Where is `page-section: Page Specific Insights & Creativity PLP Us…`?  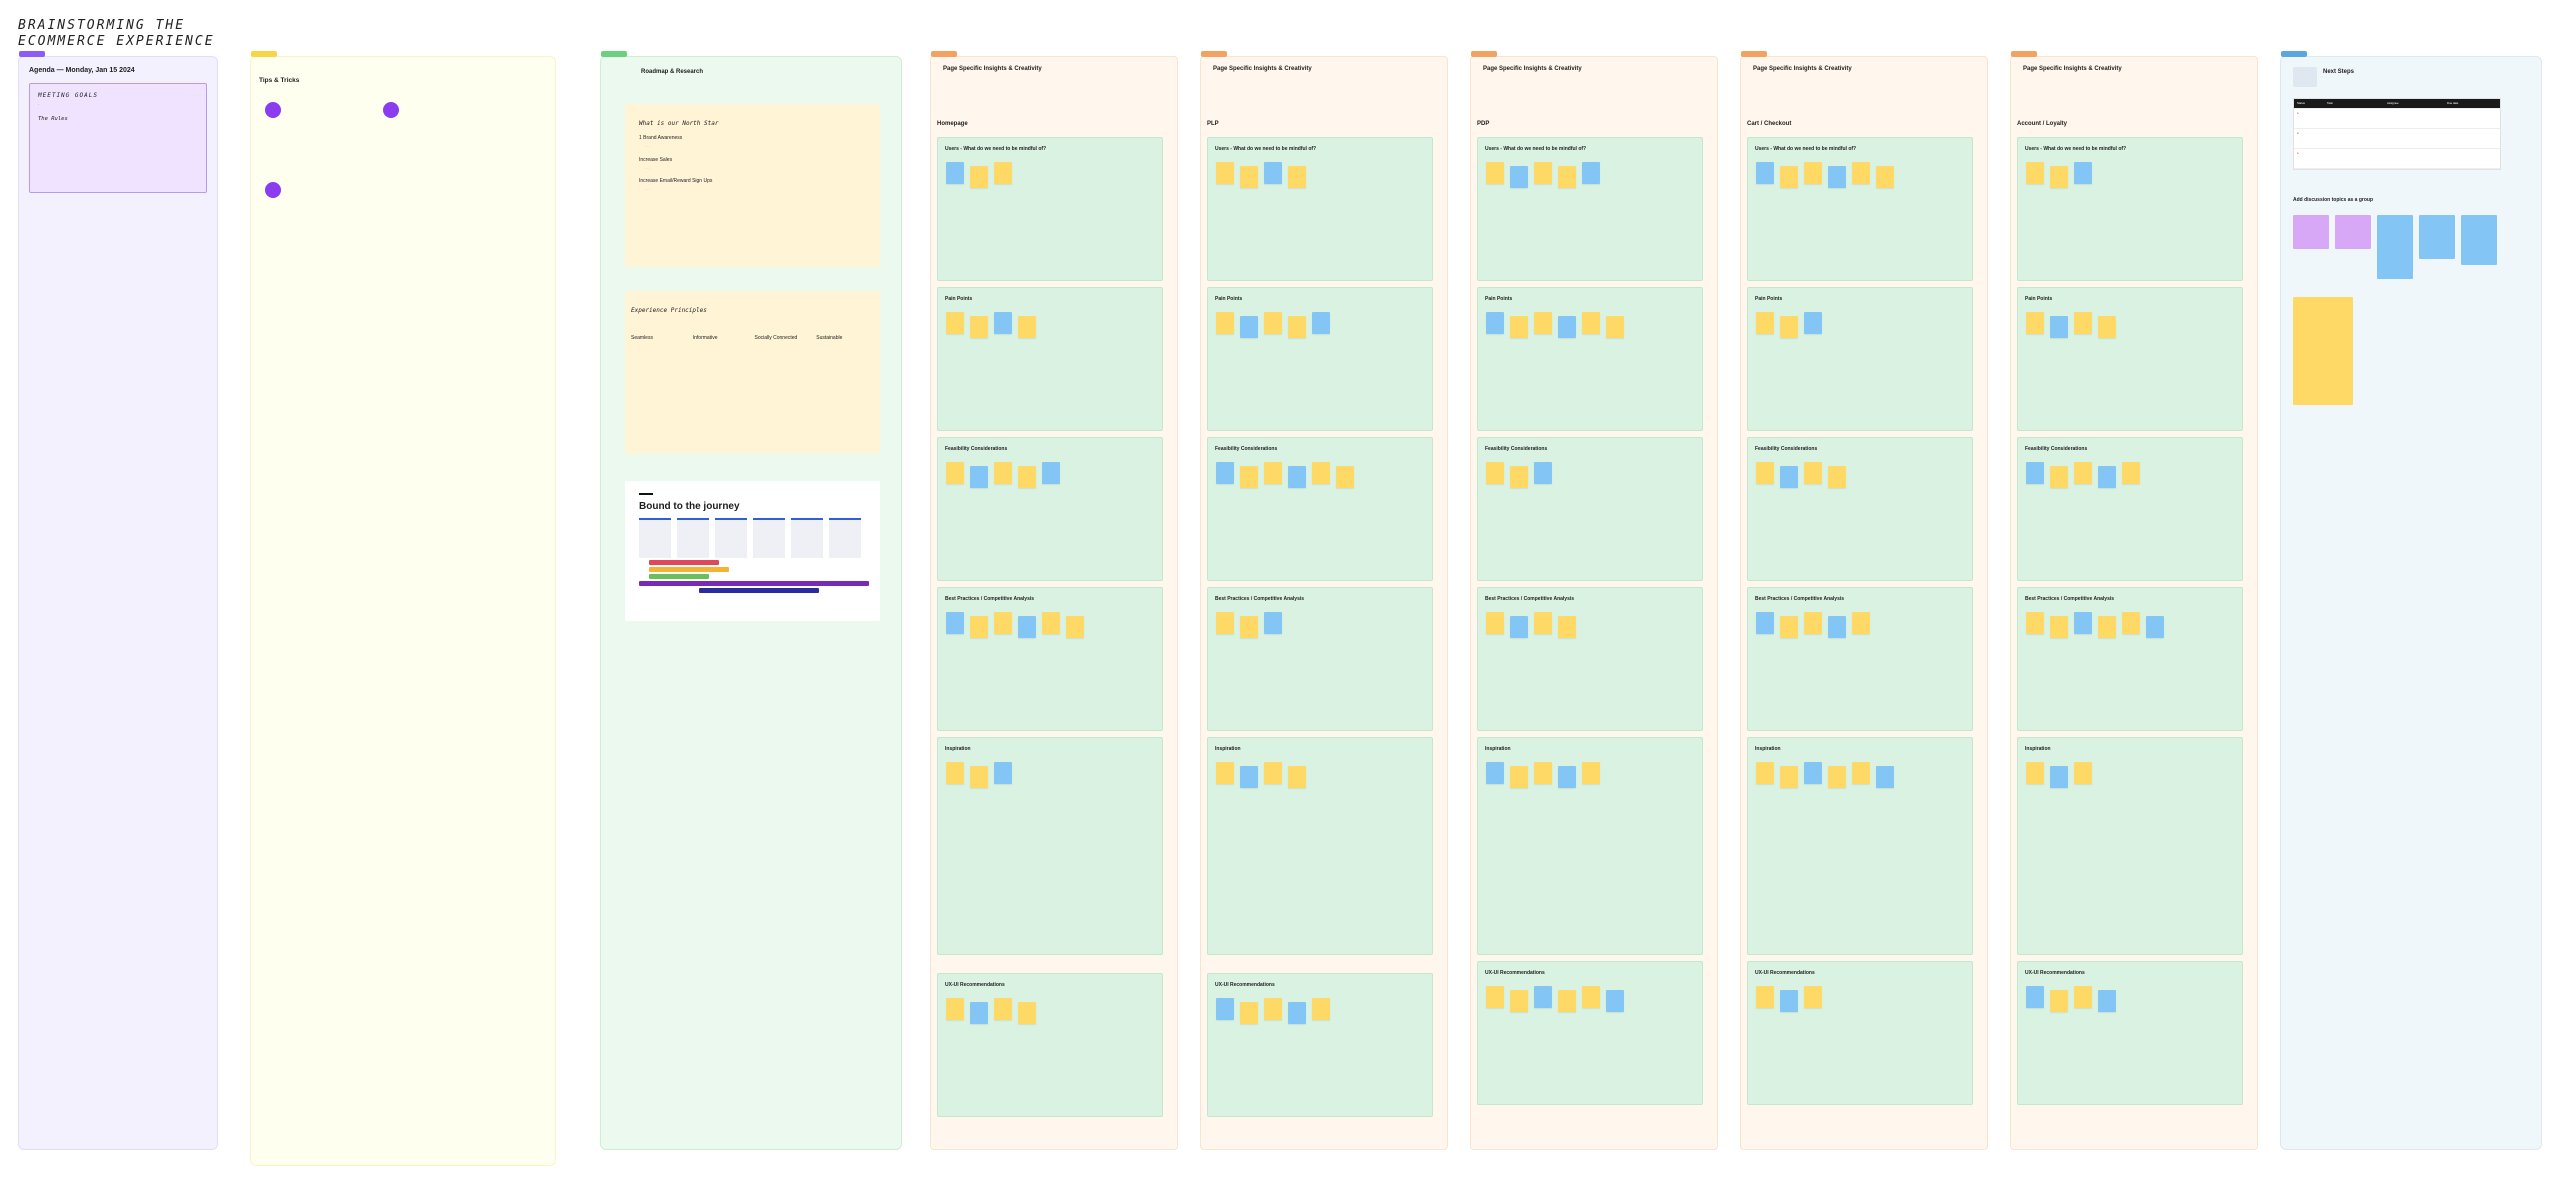 page-section: Page Specific Insights & Creativity PLP Us… is located at coordinates (1324, 600).